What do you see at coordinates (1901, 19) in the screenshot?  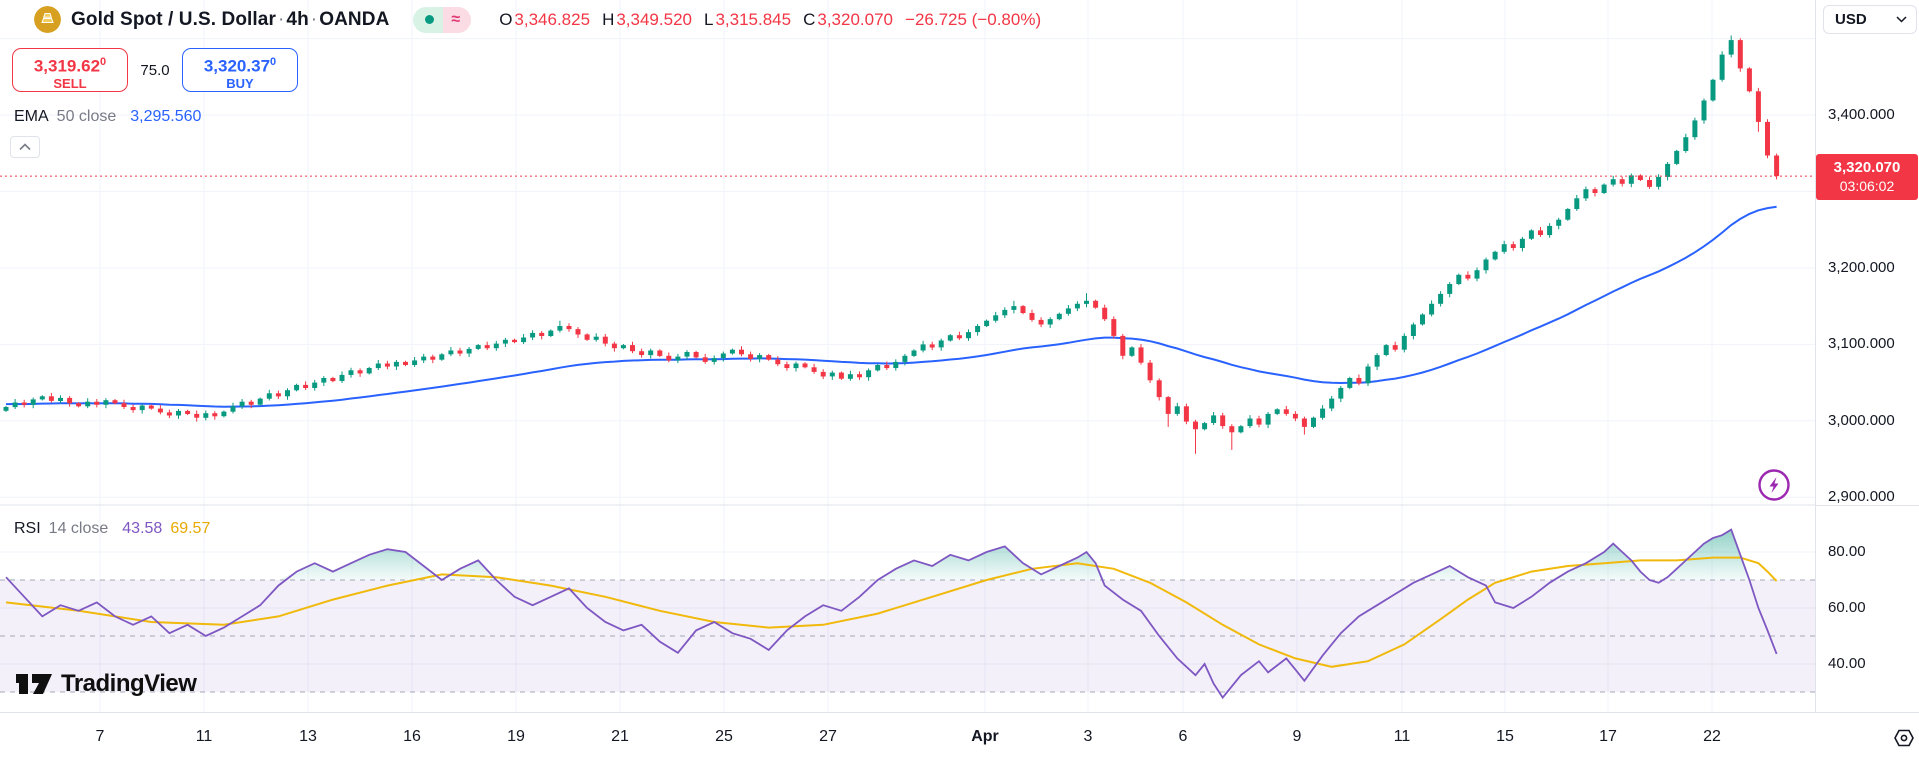 I see `chevron-down-icon` at bounding box center [1901, 19].